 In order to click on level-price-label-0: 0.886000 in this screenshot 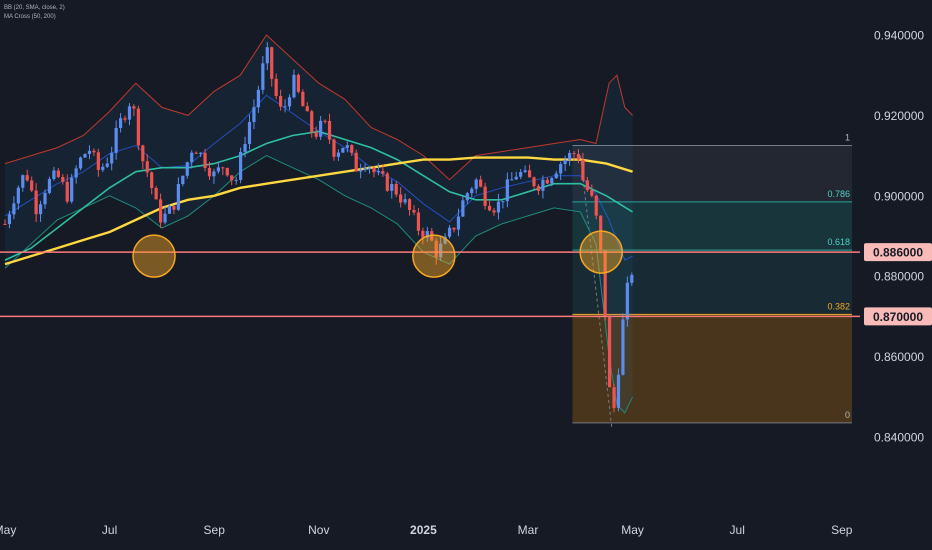, I will do `click(898, 253)`.